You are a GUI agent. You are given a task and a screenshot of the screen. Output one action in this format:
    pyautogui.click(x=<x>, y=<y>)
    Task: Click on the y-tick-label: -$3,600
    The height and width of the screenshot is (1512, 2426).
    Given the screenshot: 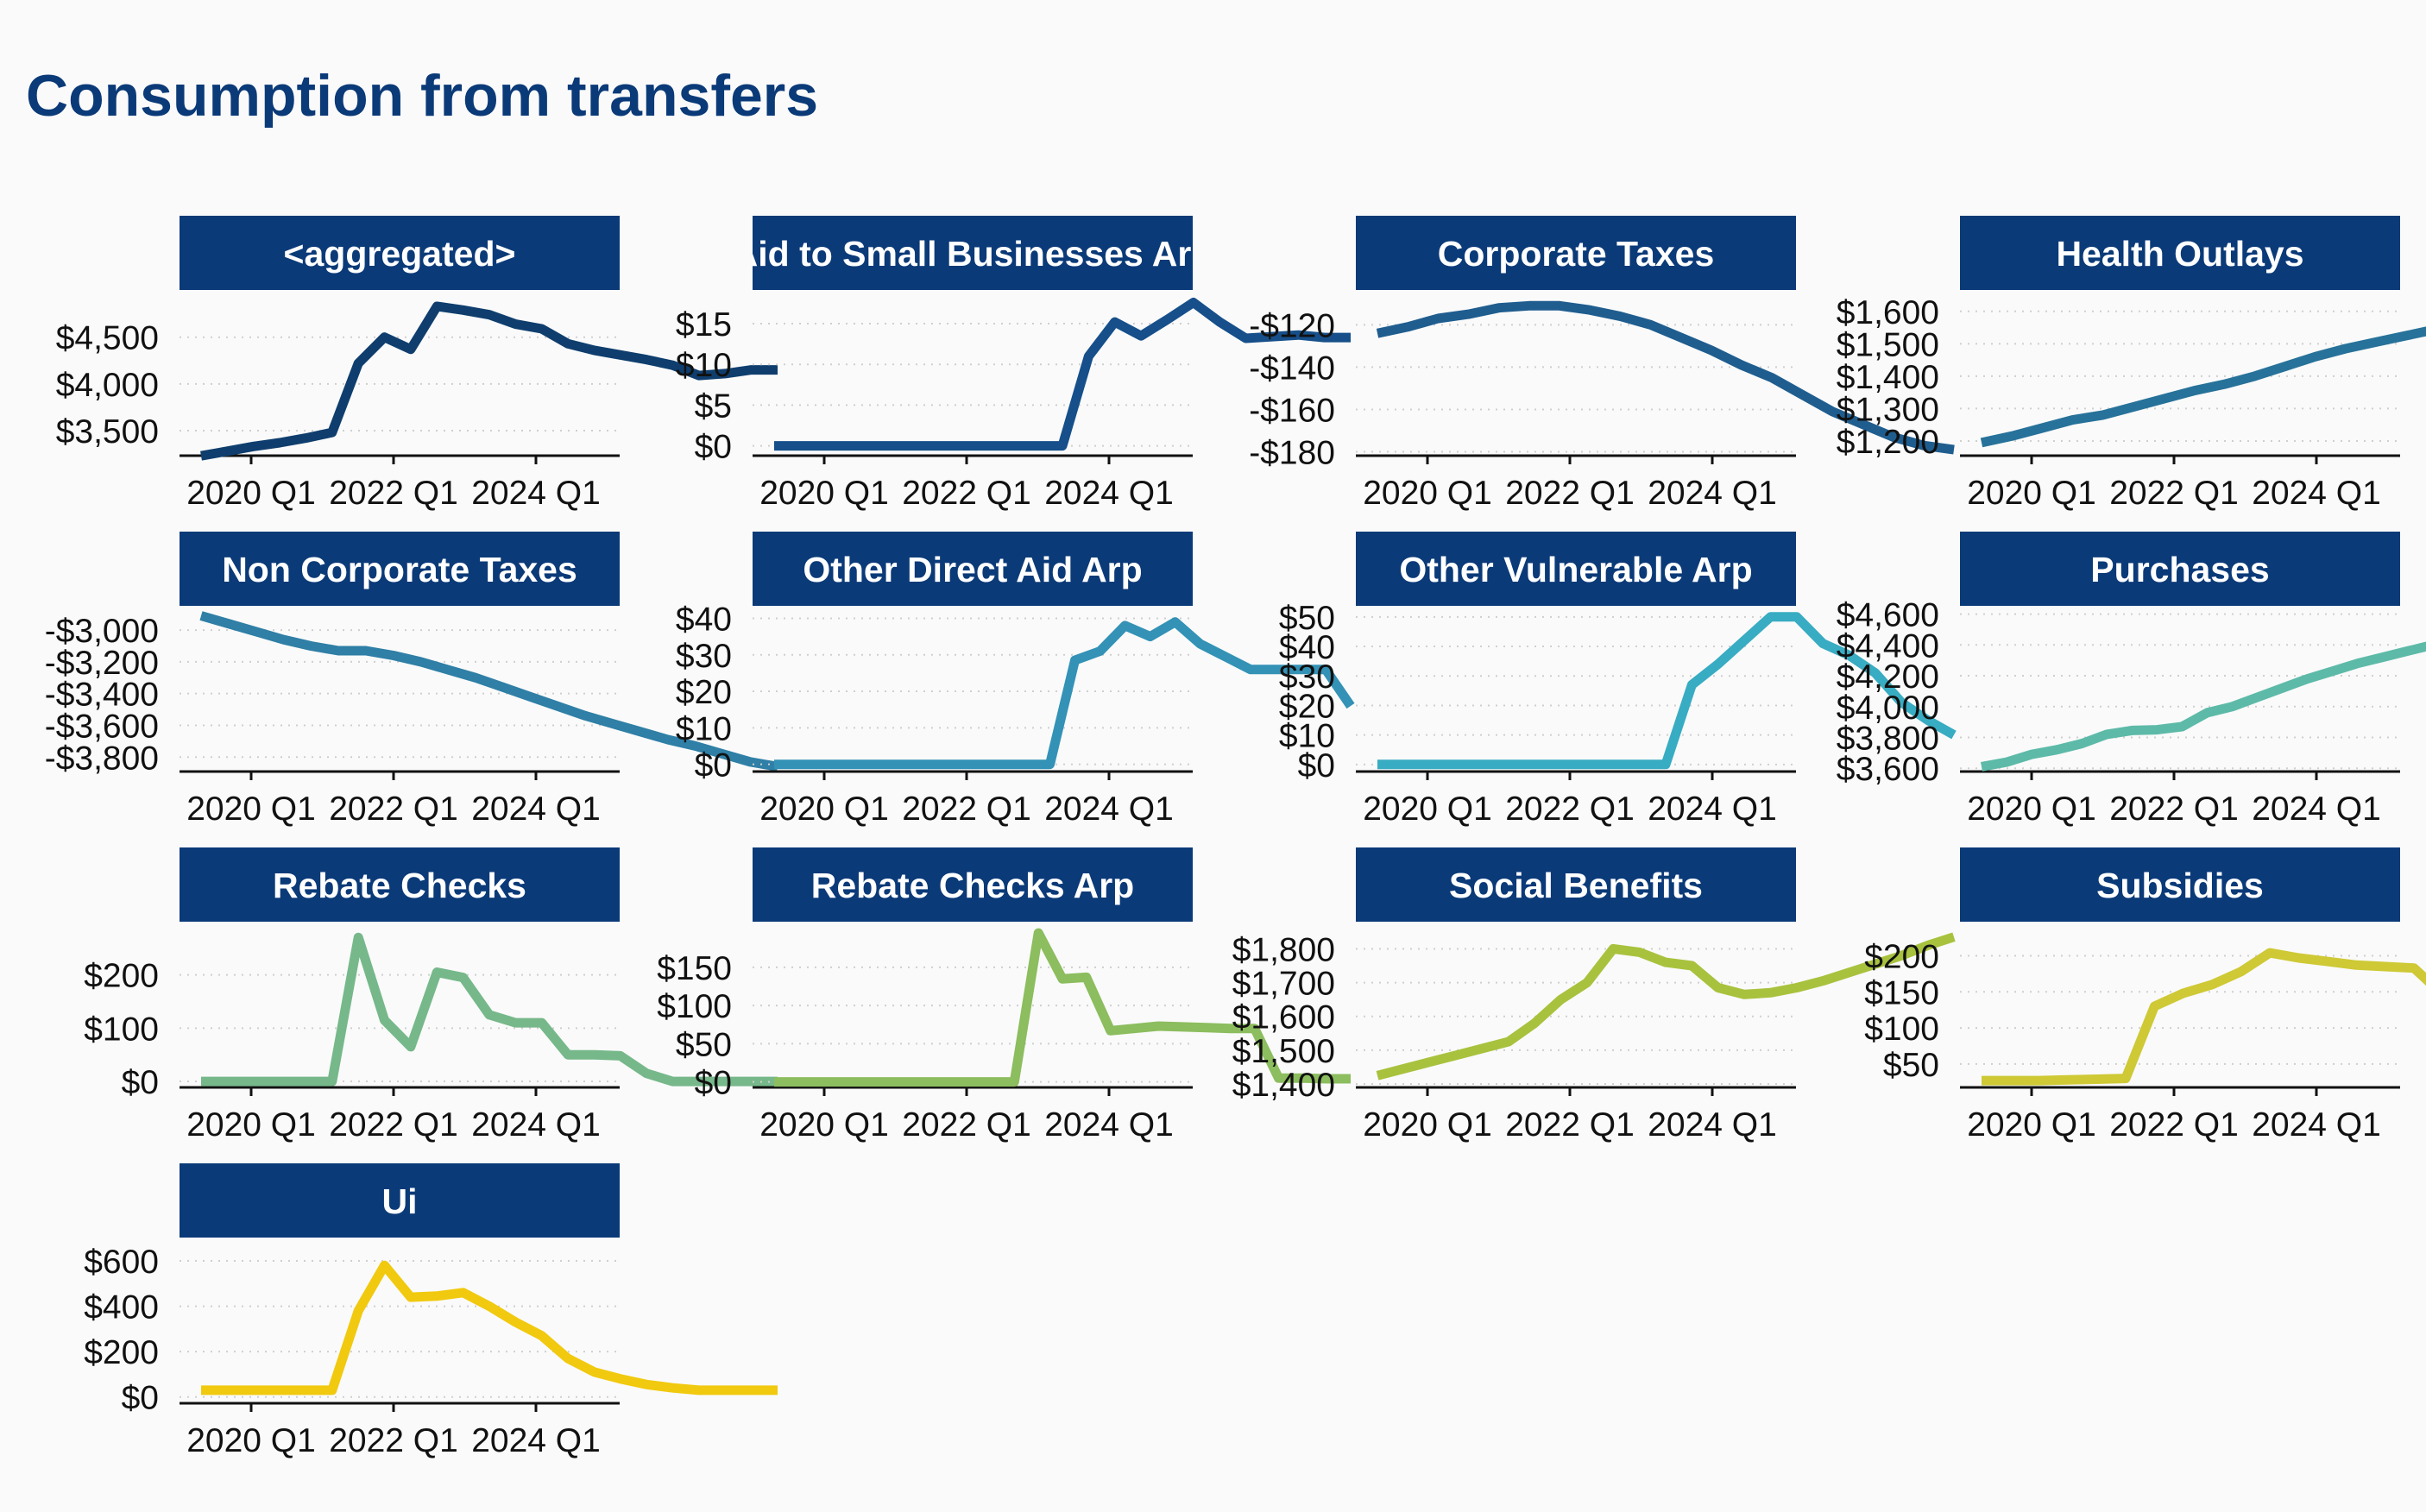 What is the action you would take?
    pyautogui.click(x=102, y=726)
    